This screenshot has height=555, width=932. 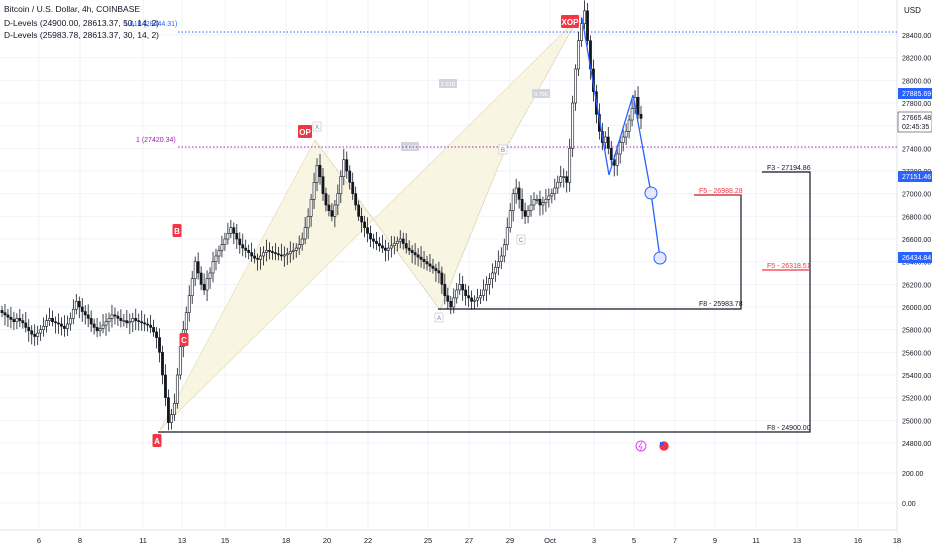 What do you see at coordinates (80, 540) in the screenshot?
I see `time-tick-label: 8` at bounding box center [80, 540].